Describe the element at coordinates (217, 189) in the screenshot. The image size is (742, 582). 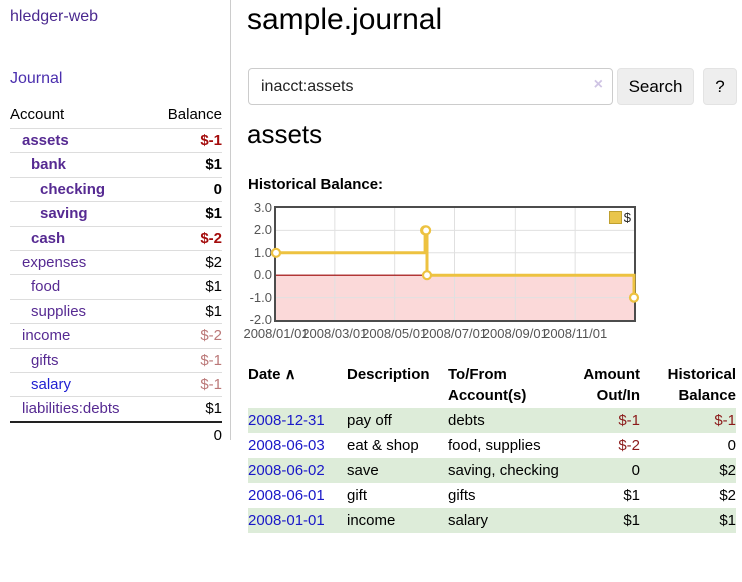
I see `account-balance: 0` at that location.